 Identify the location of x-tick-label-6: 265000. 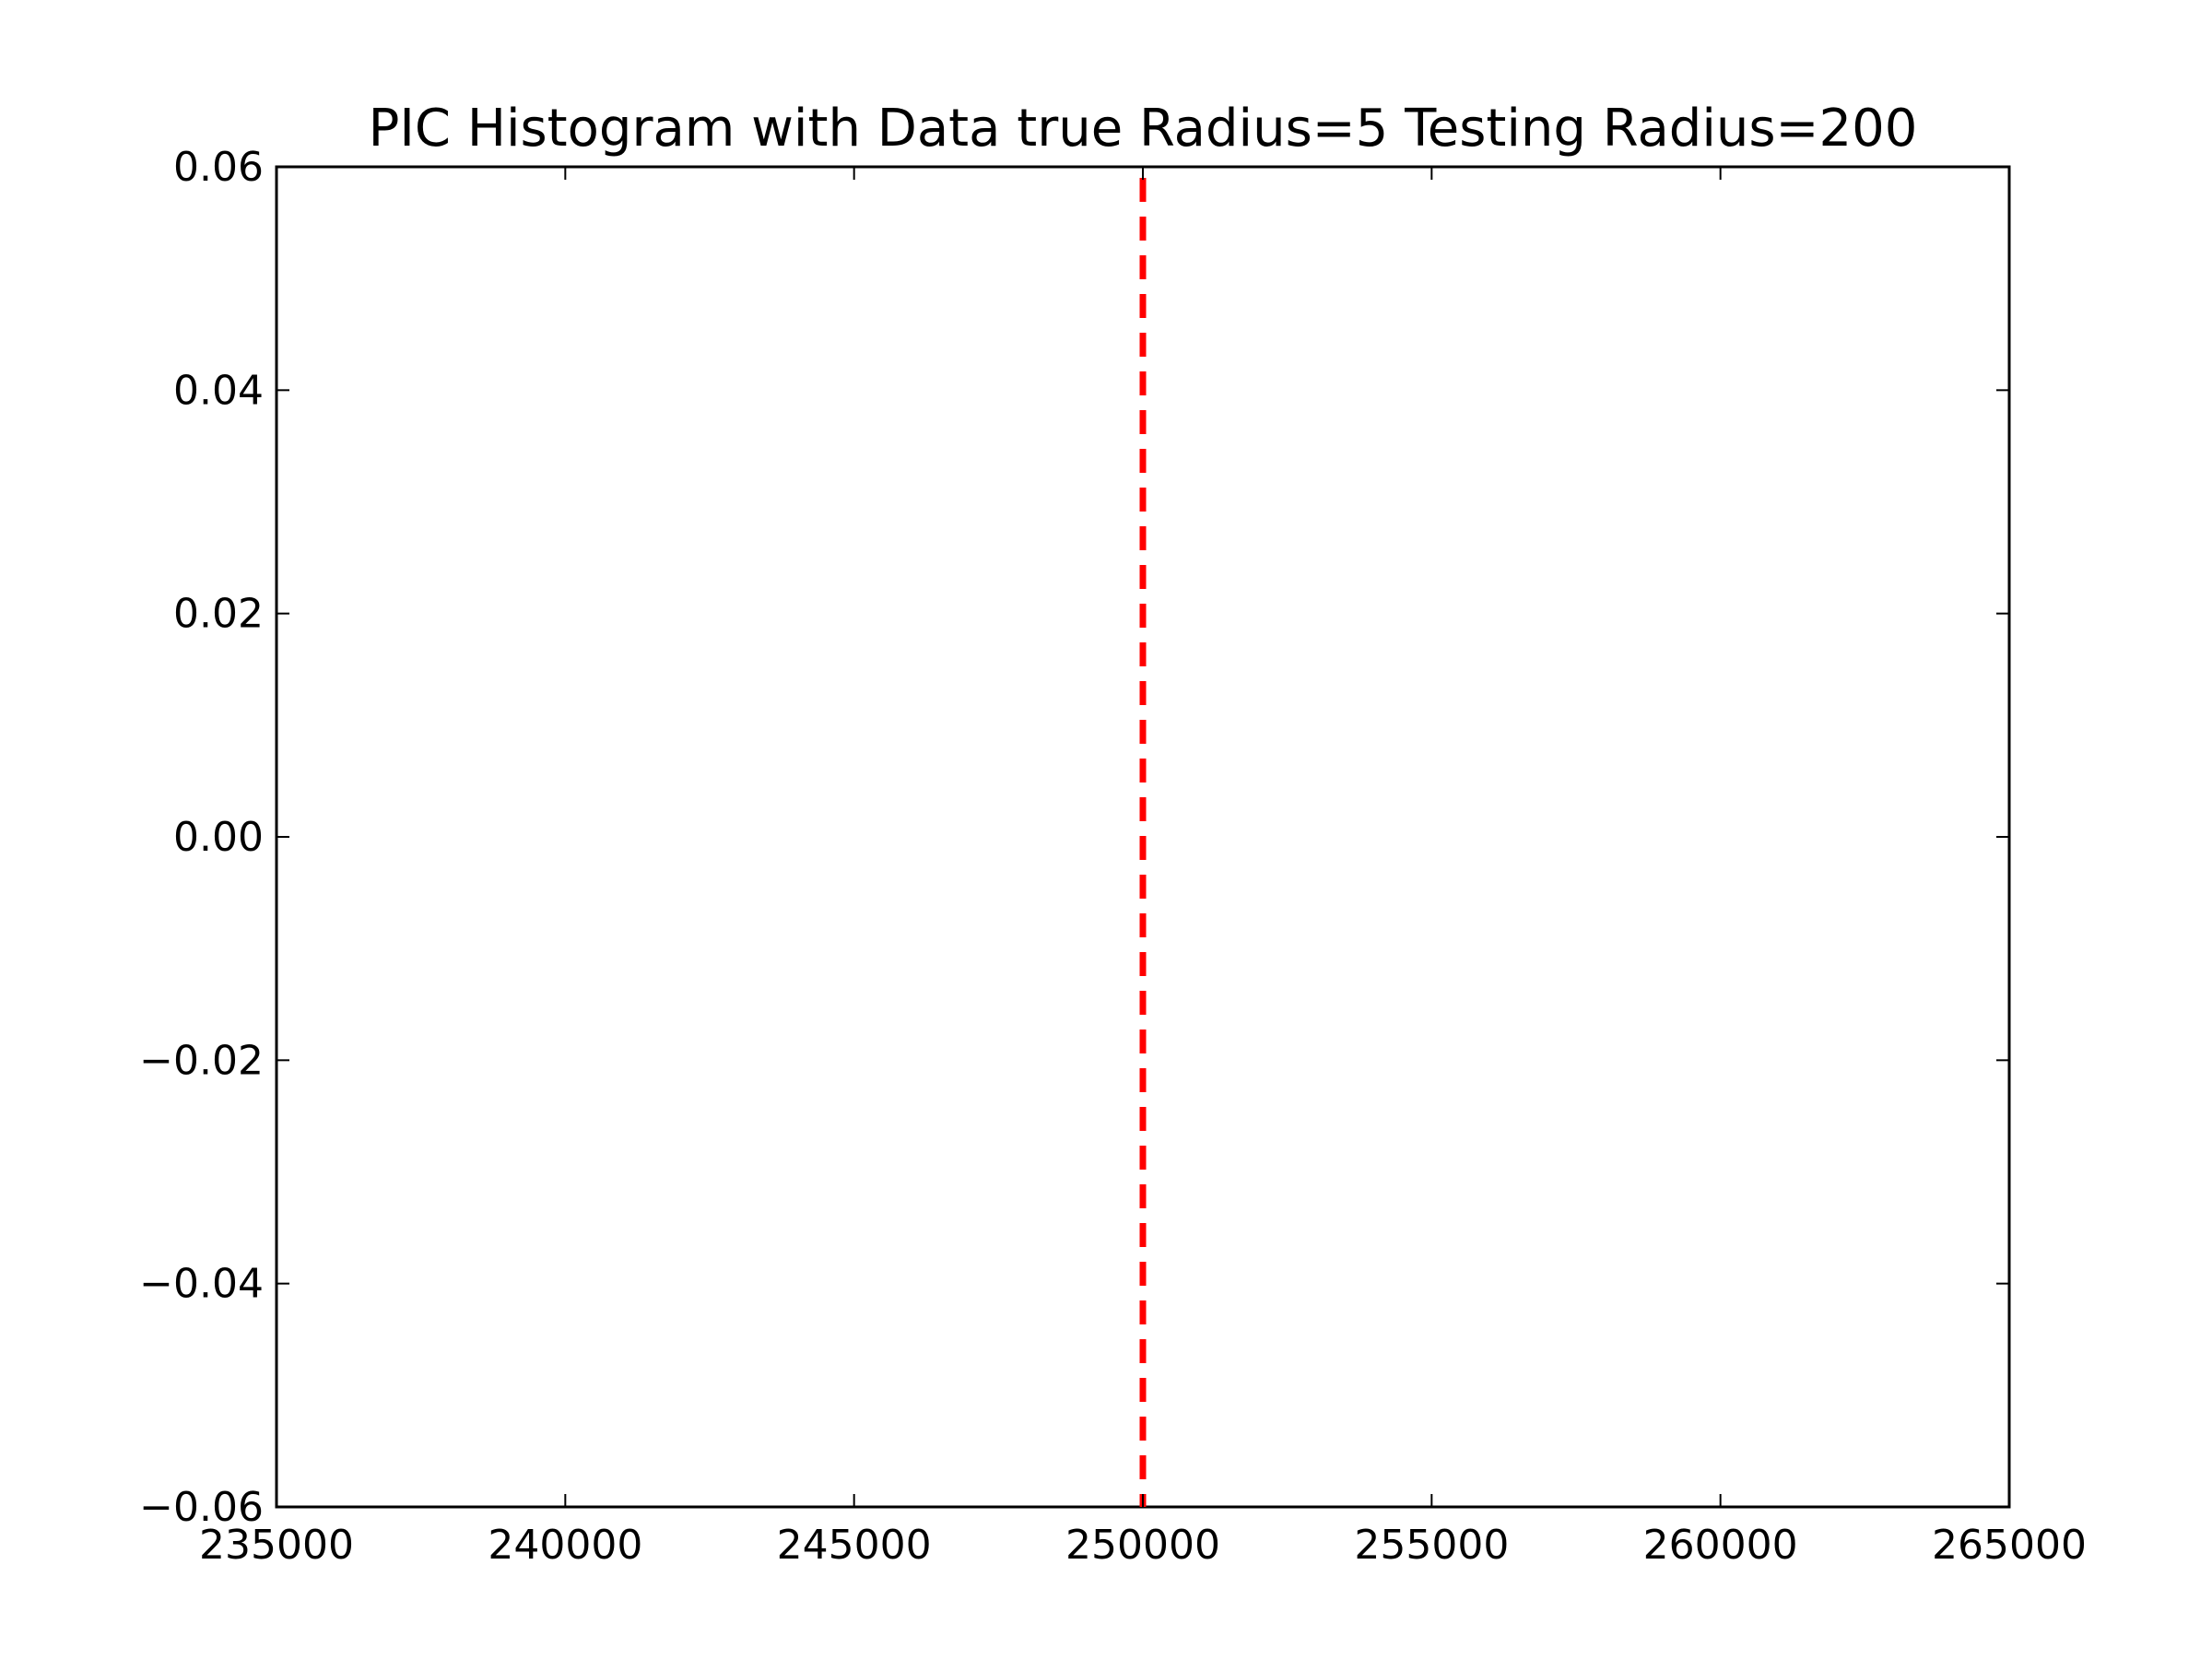
(2009, 1545).